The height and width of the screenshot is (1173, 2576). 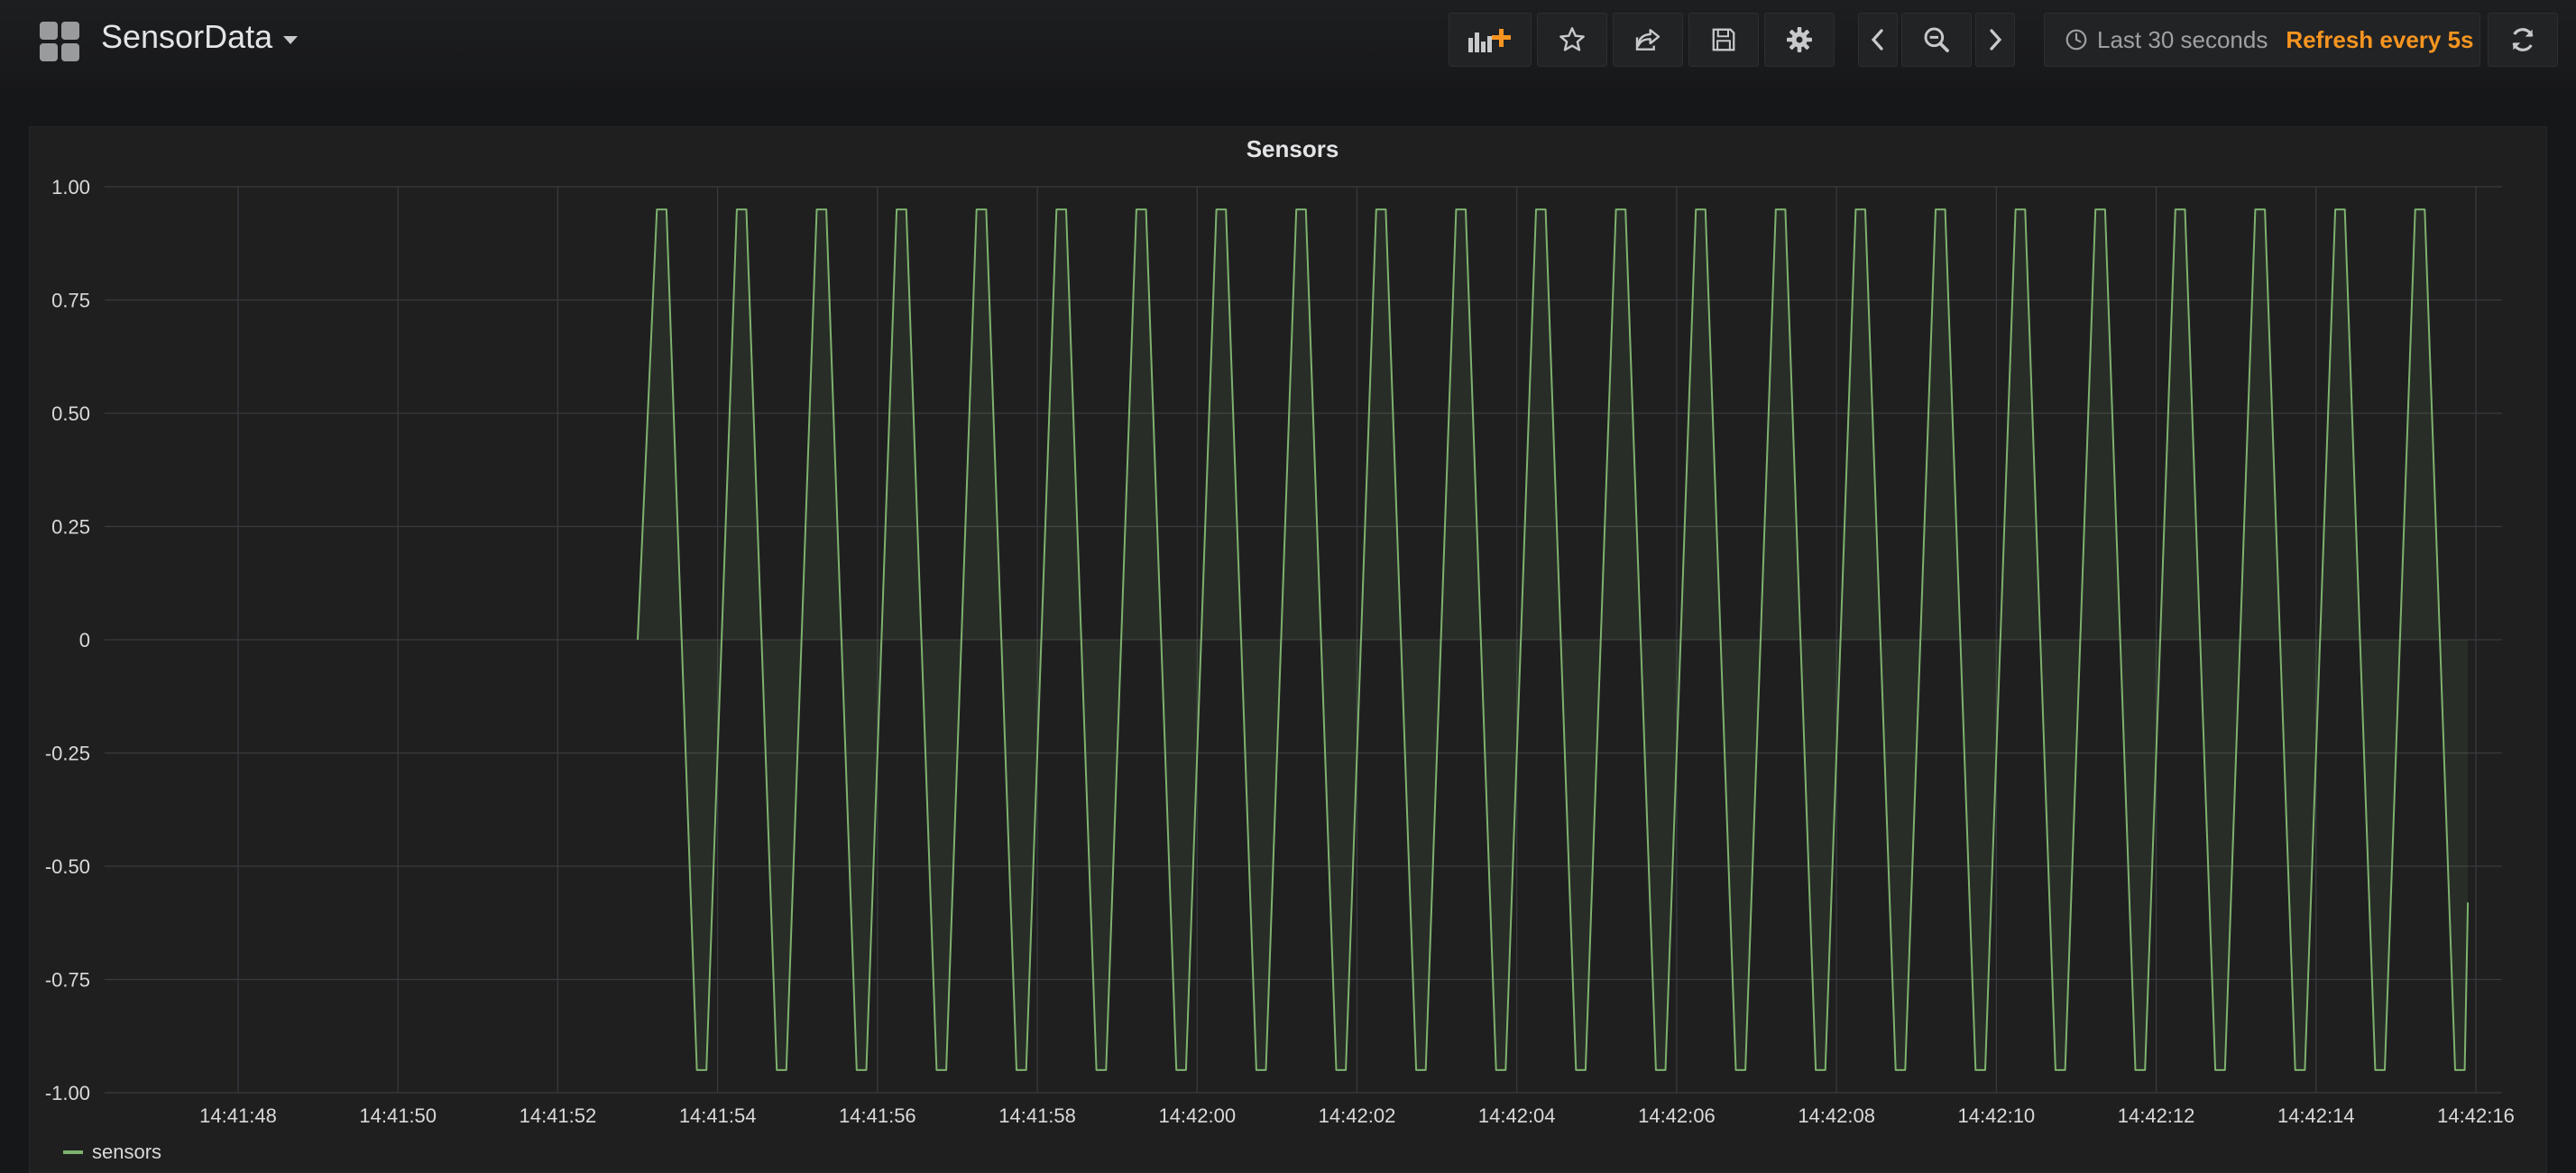 What do you see at coordinates (291, 39) in the screenshot?
I see `caret-down-icon` at bounding box center [291, 39].